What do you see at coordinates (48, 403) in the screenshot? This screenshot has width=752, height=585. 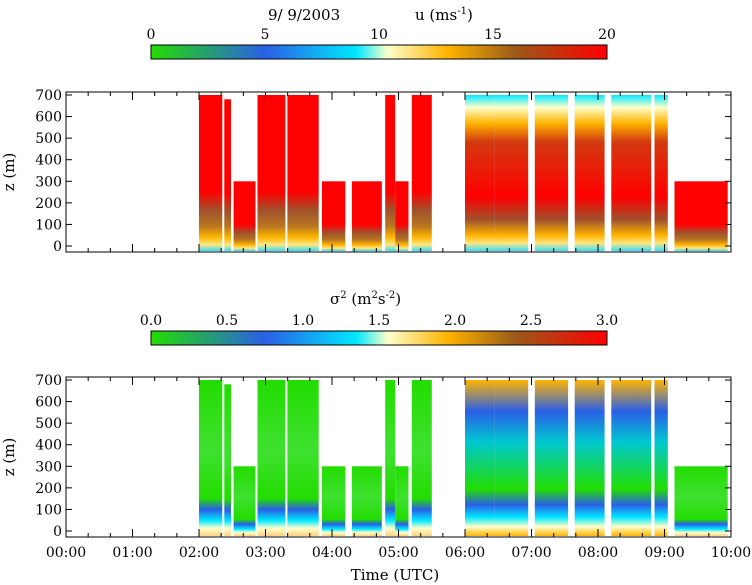 I see `bottom-y-tick-label: 600` at bounding box center [48, 403].